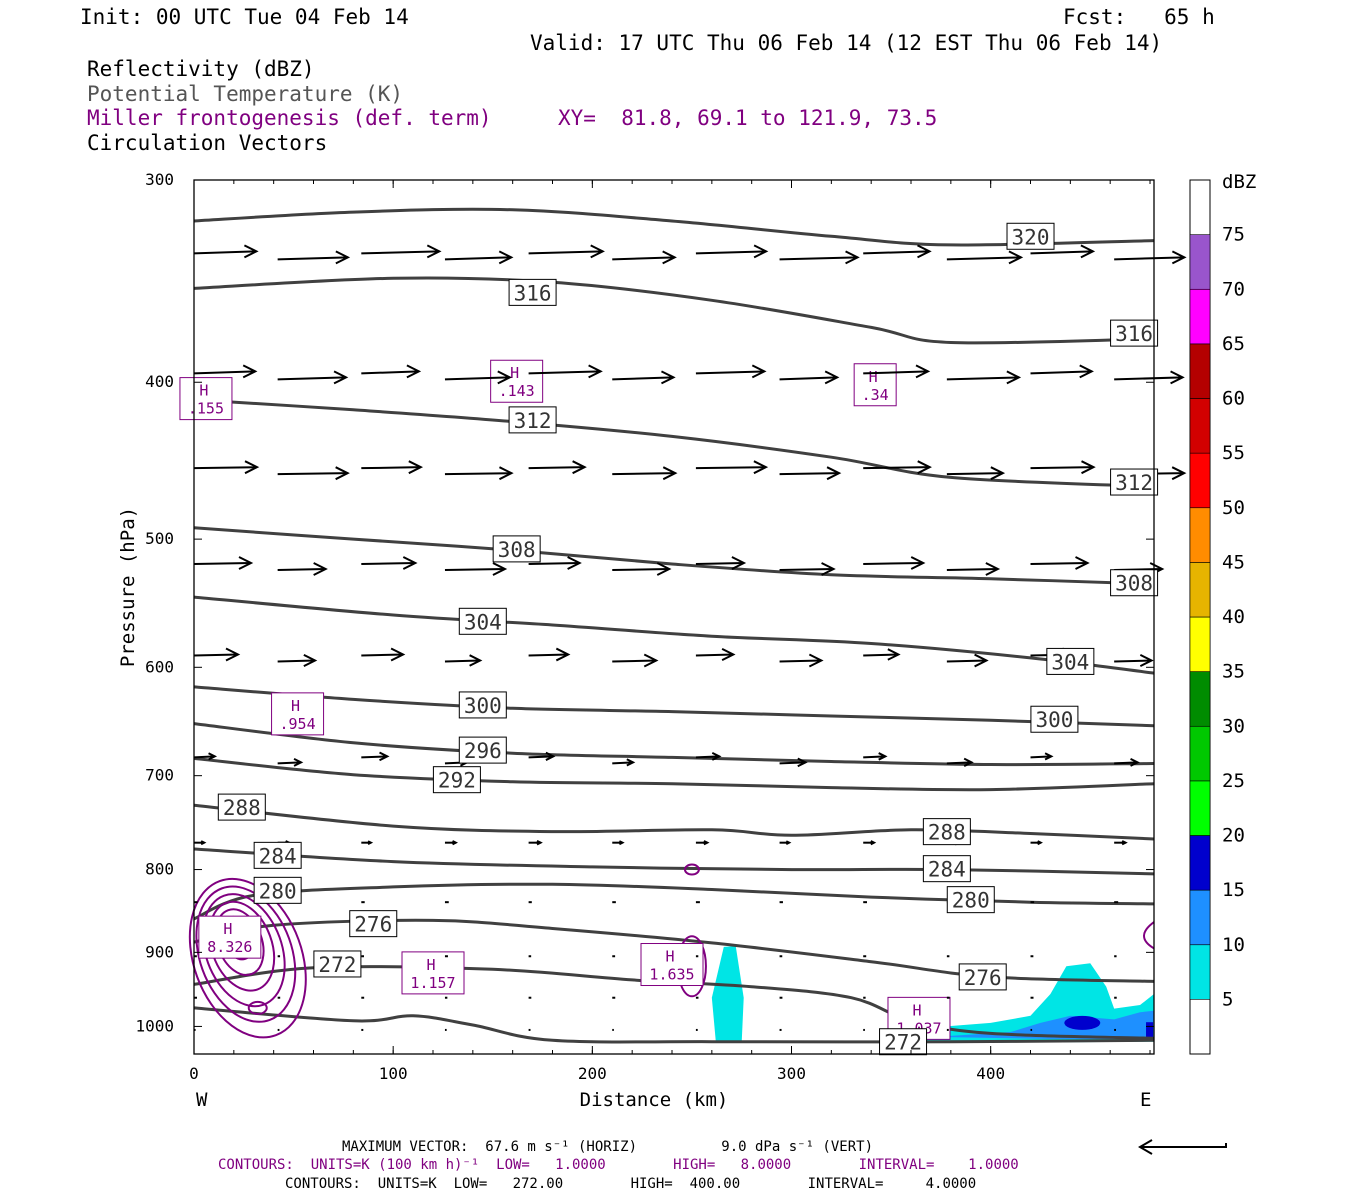 The height and width of the screenshot is (1200, 1350). I want to click on theta-contour-label: 316, so click(533, 293).